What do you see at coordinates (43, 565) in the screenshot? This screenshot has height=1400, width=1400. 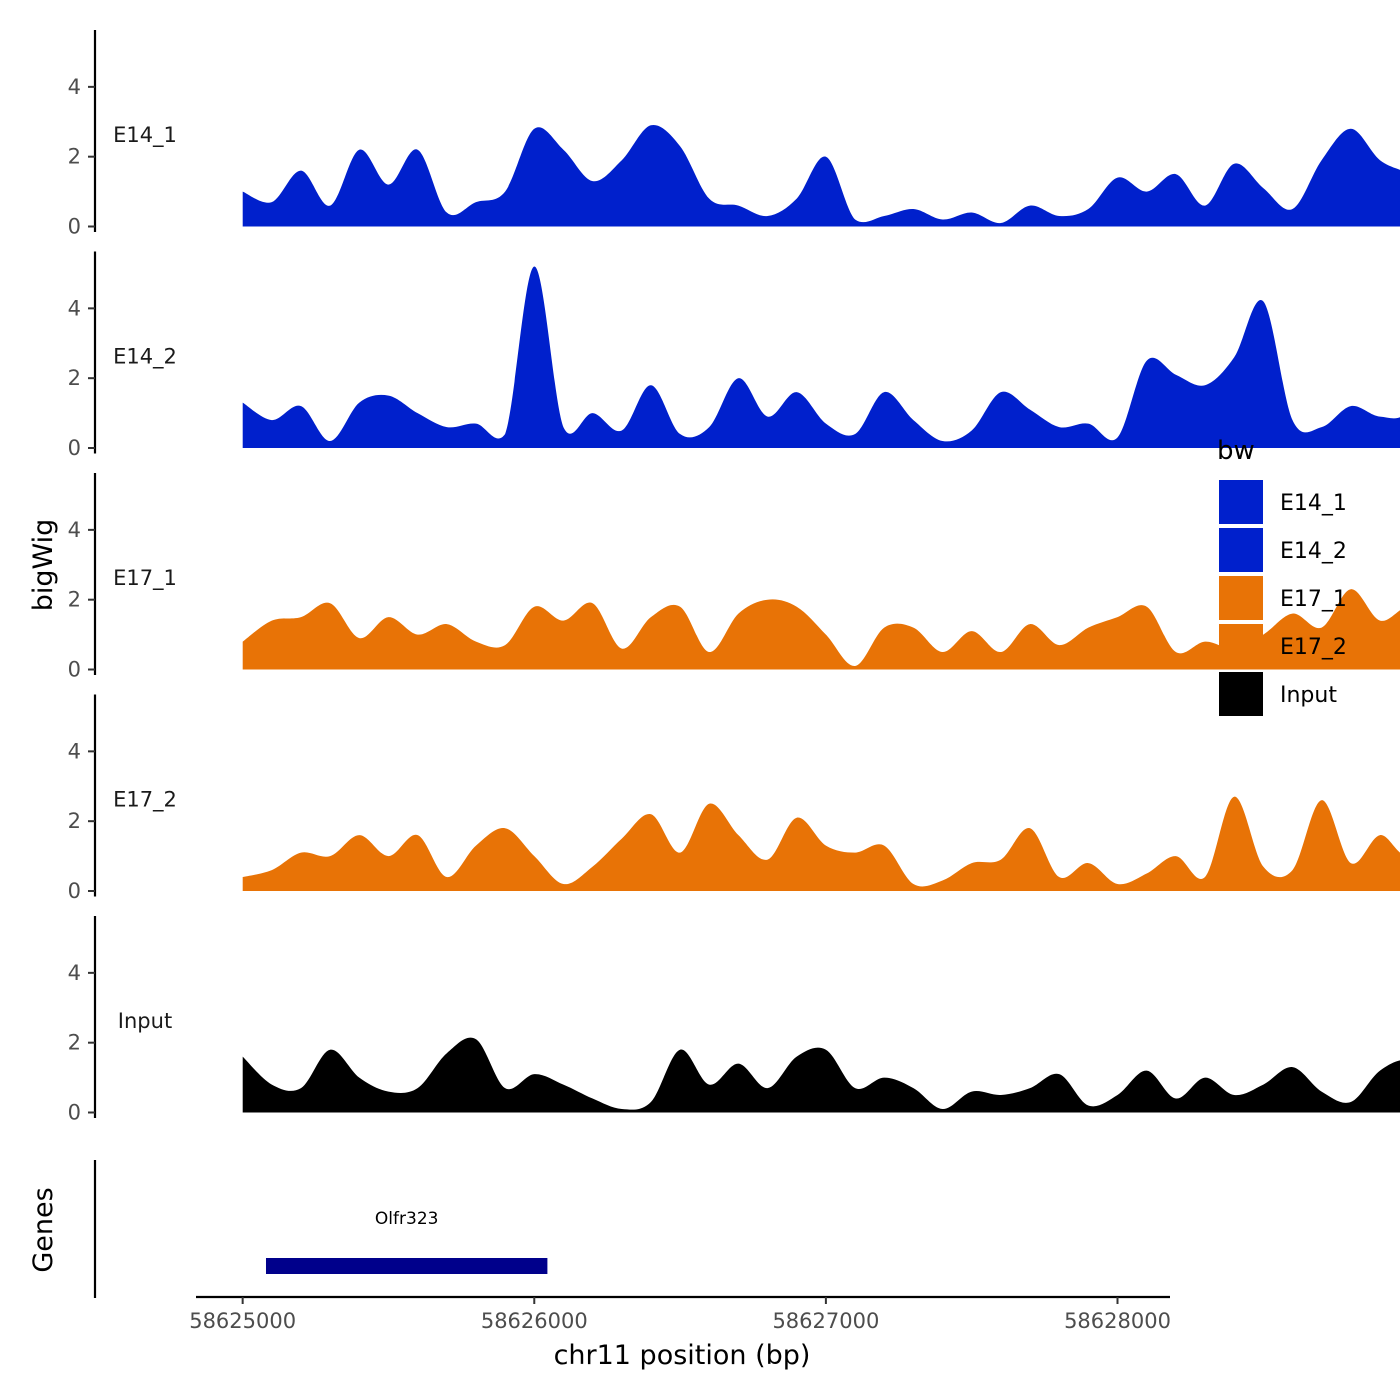 I see `y-axis-title: bigWig` at bounding box center [43, 565].